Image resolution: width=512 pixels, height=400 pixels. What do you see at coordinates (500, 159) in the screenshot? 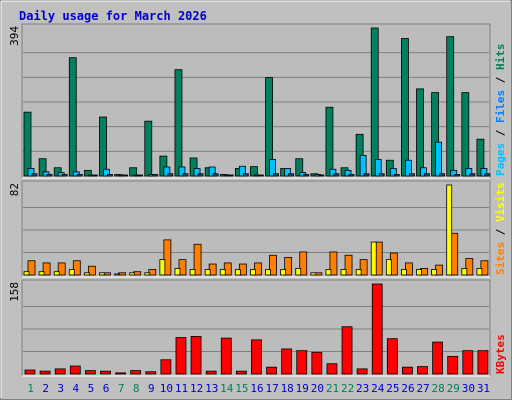
I see `legend-entry: Pages` at bounding box center [500, 159].